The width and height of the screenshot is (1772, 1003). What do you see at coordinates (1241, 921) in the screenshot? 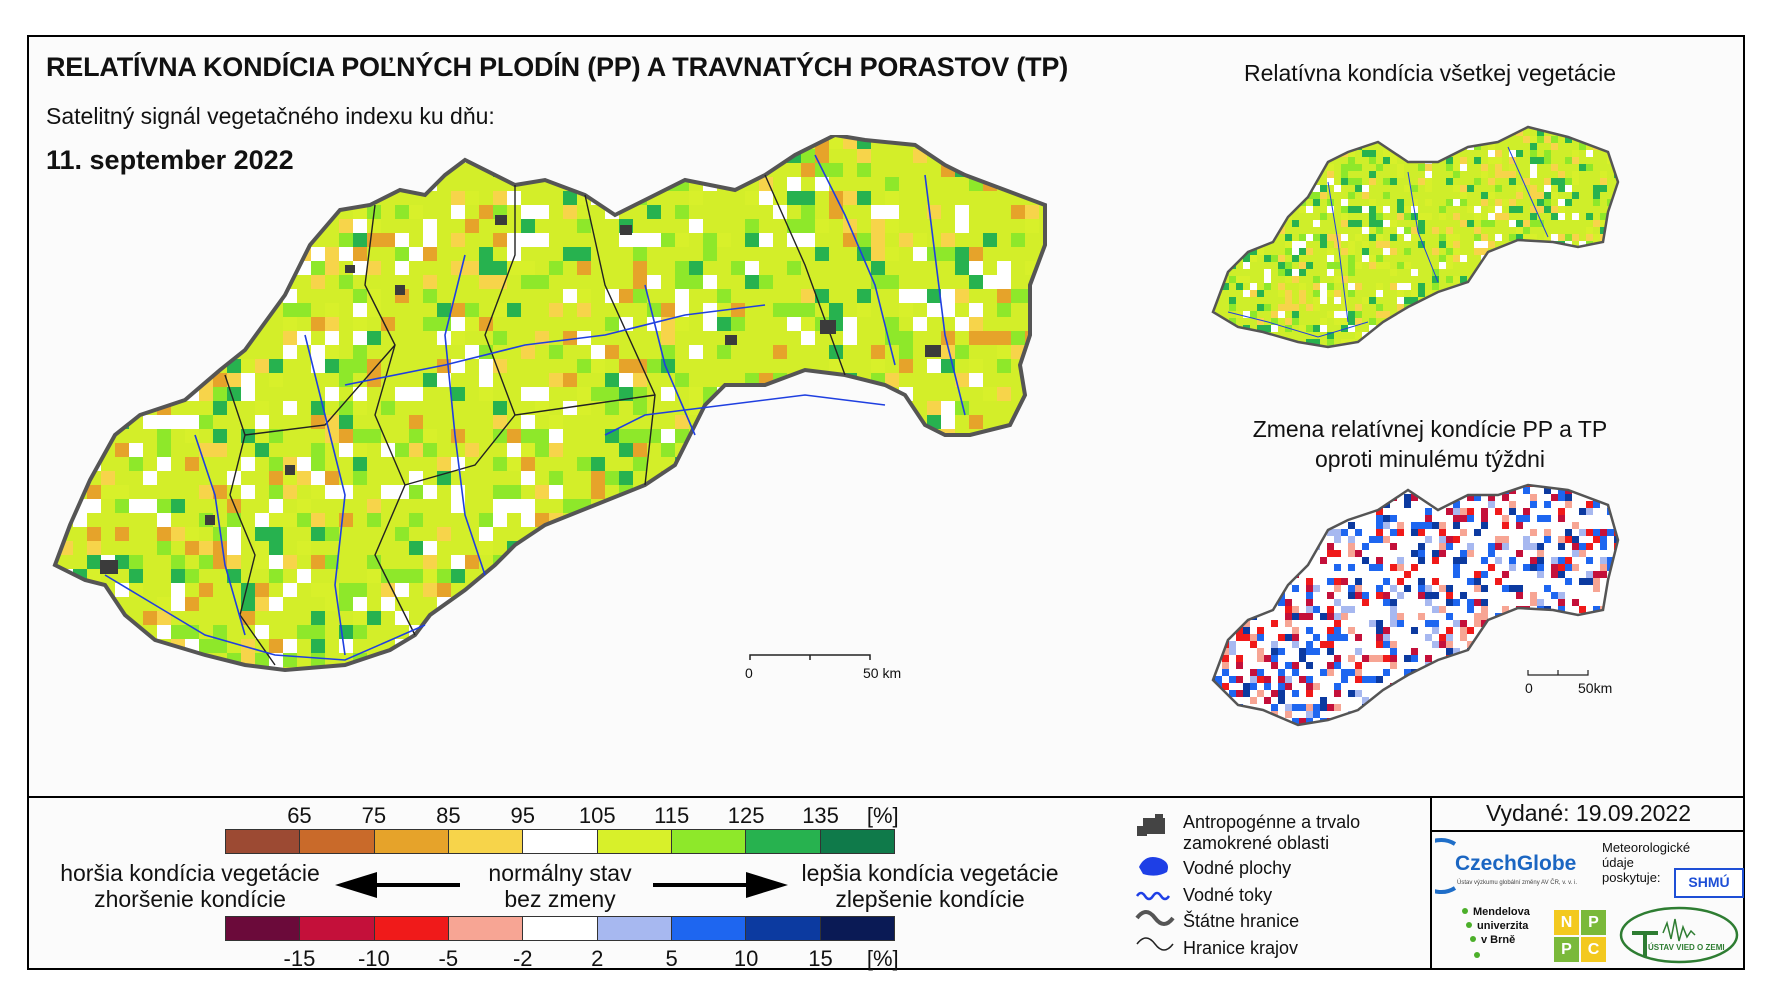
I see `legend-state-borders: Štátne hranice` at bounding box center [1241, 921].